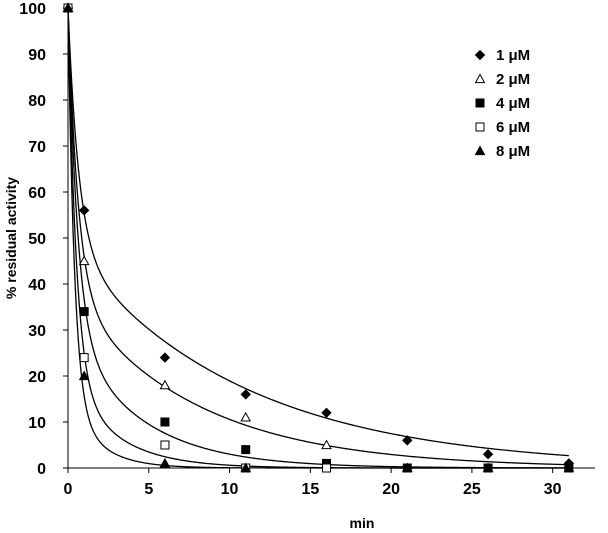  Describe the element at coordinates (37, 423) in the screenshot. I see `y-tick-label: 10` at that location.